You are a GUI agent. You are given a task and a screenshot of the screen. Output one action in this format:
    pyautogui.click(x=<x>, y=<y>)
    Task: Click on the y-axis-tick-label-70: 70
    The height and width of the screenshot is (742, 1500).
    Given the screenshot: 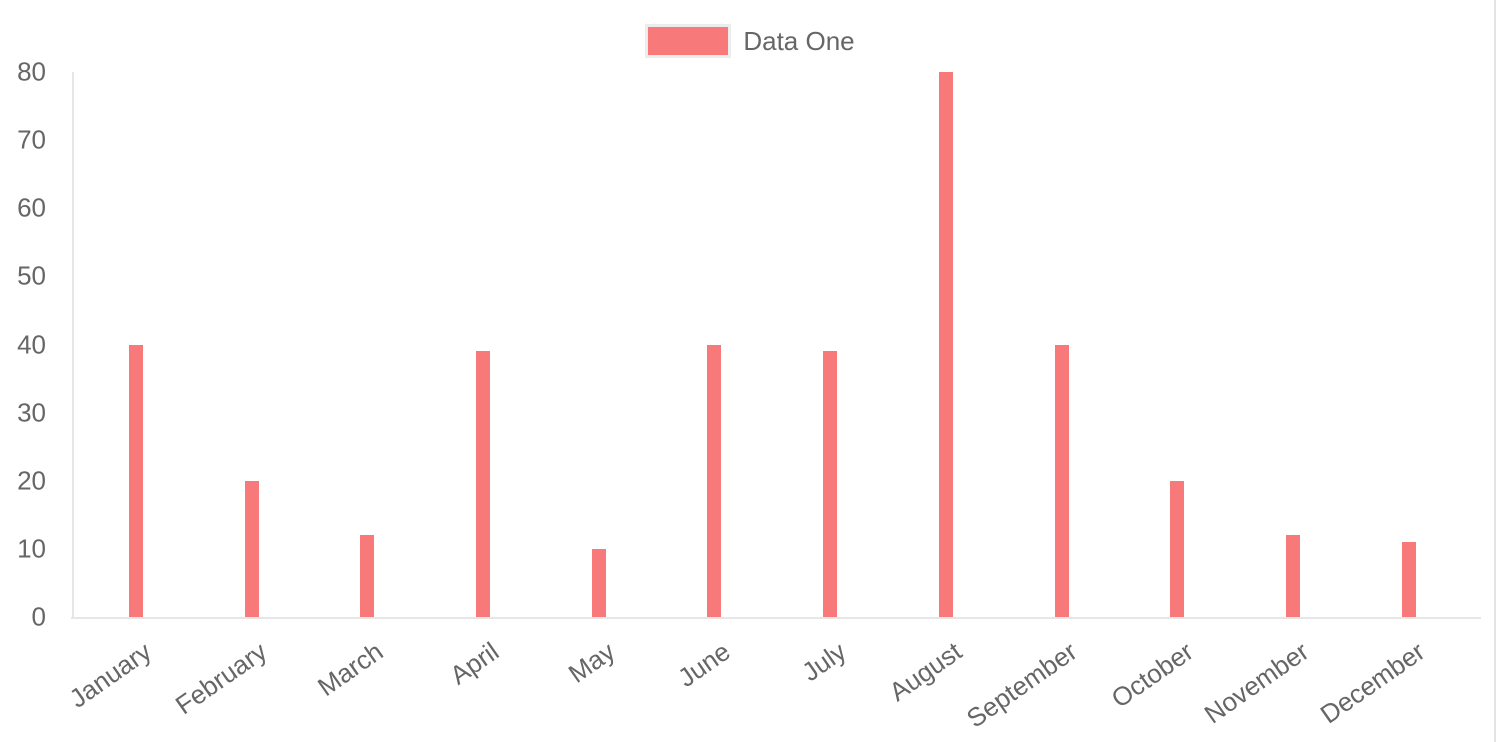 What is the action you would take?
    pyautogui.click(x=31, y=139)
    